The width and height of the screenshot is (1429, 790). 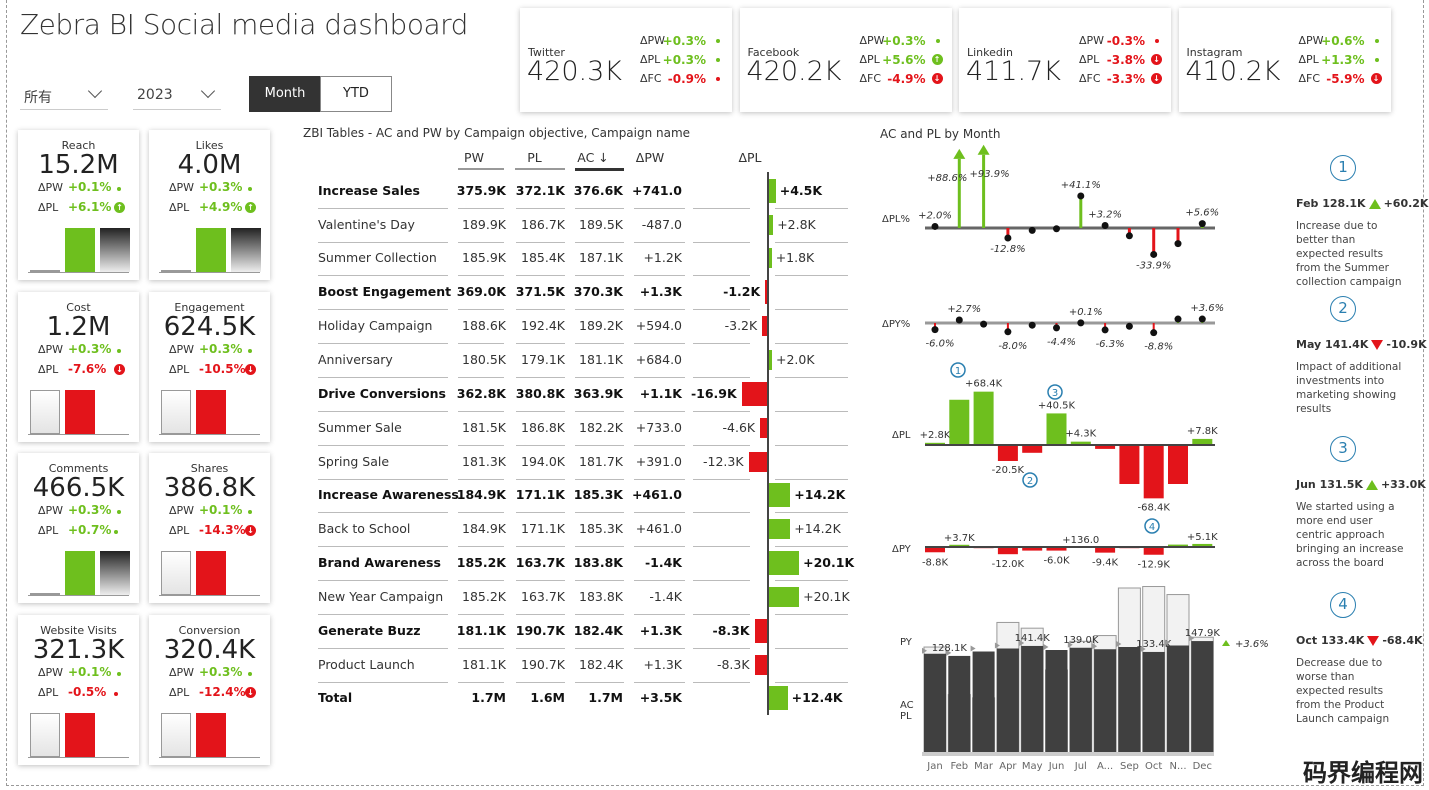 I want to click on baseline, so click(x=209, y=434).